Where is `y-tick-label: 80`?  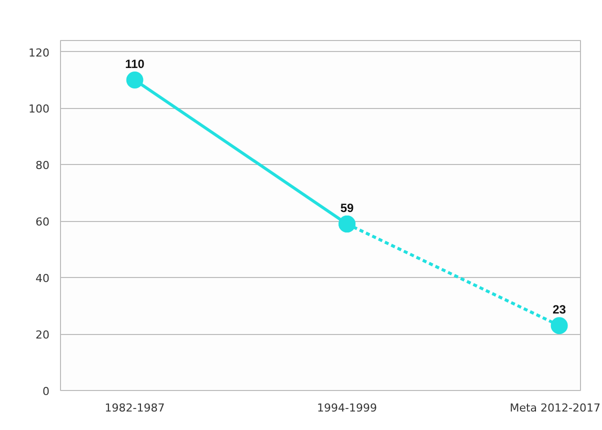 y-tick-label: 80 is located at coordinates (43, 165).